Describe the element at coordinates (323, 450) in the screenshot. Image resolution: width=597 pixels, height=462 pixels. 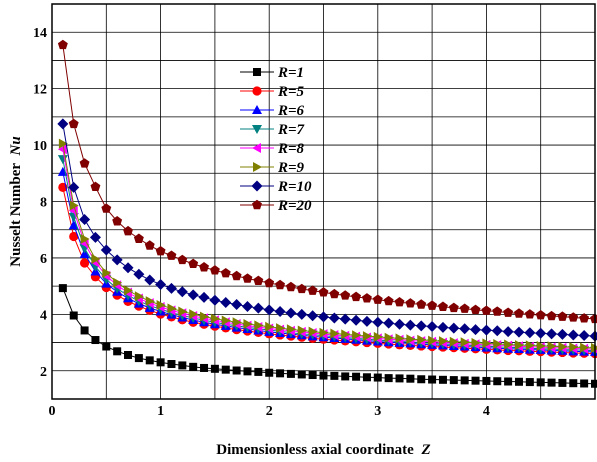
I see `x-axis-title: Dimensionless axial coordinate Z` at that location.